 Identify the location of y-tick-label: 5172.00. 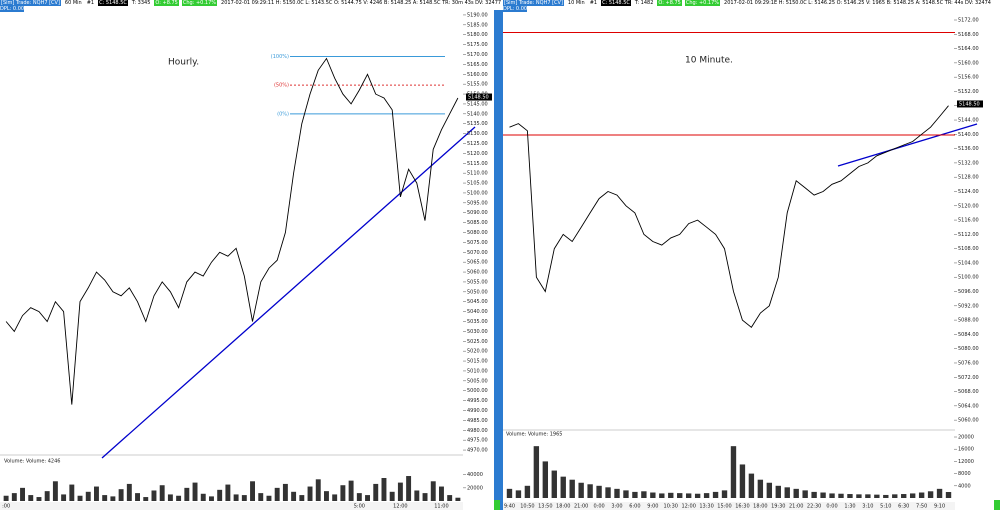
(968, 21).